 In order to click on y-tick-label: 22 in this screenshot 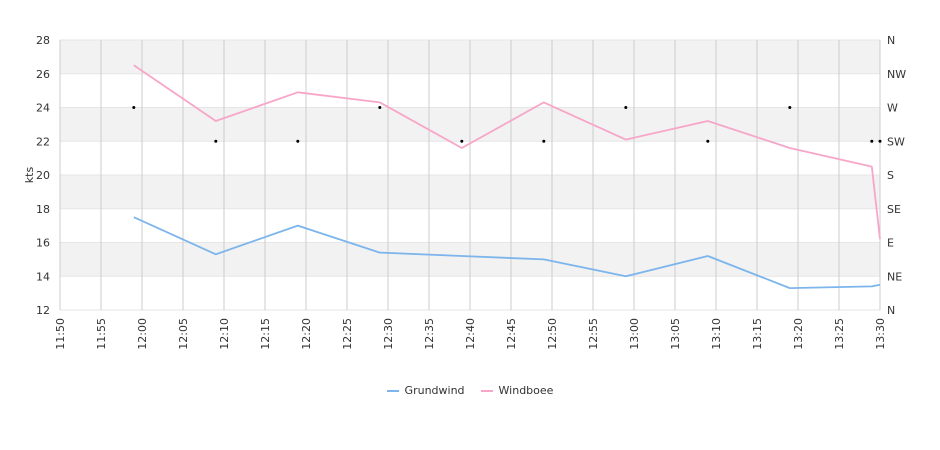, I will do `click(43, 141)`.